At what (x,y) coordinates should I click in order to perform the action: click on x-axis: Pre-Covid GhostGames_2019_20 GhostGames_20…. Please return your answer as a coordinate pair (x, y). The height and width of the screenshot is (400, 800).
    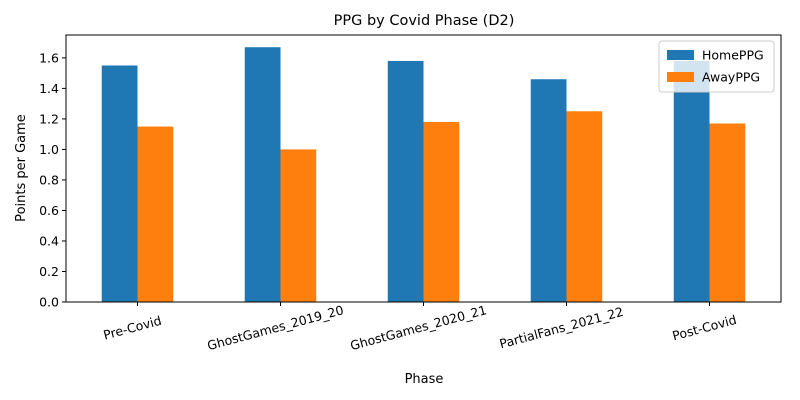
    Looking at the image, I should click on (420, 327).